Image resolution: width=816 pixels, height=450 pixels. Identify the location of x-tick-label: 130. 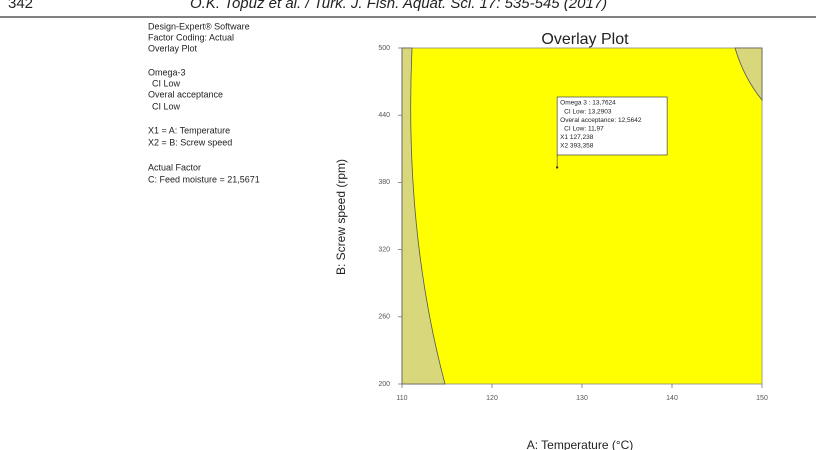
(582, 398).